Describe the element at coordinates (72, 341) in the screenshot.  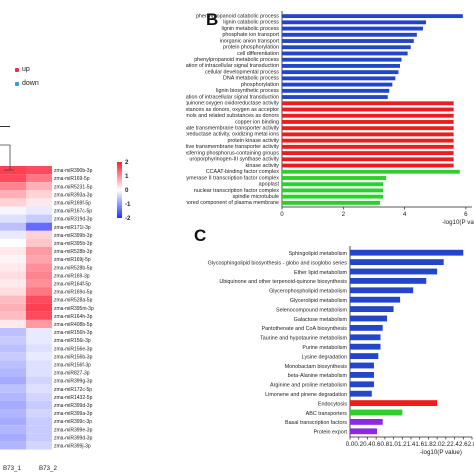
I see `heatmap-row-label: zma-miR156i-3p` at that location.